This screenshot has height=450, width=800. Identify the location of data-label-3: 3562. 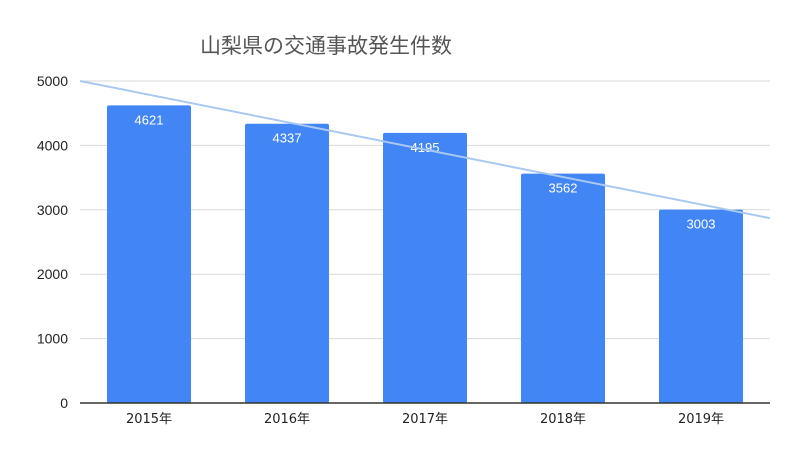
(563, 188).